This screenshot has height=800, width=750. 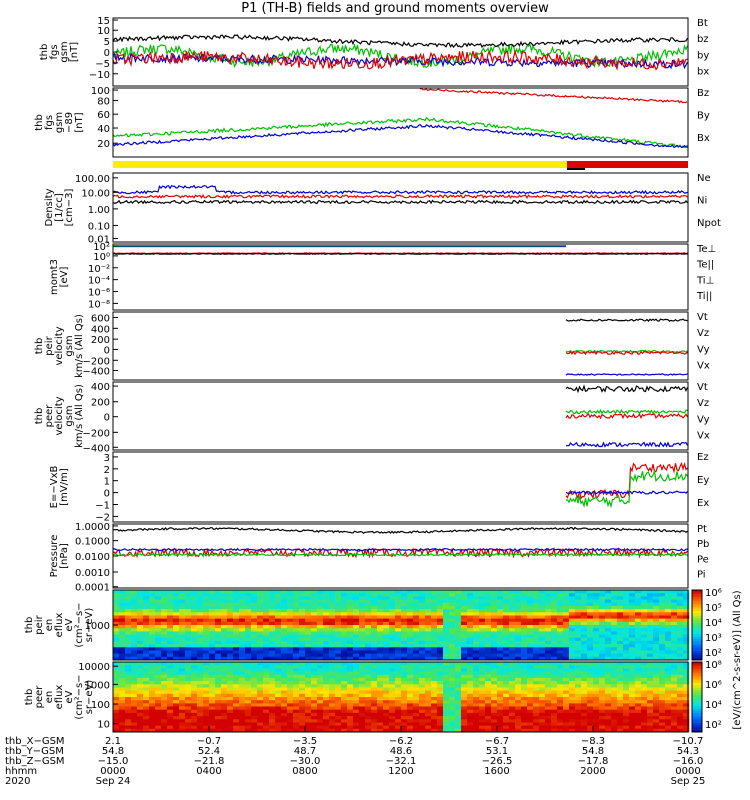 I want to click on y-axis-label-line: peer, so click(x=39, y=697).